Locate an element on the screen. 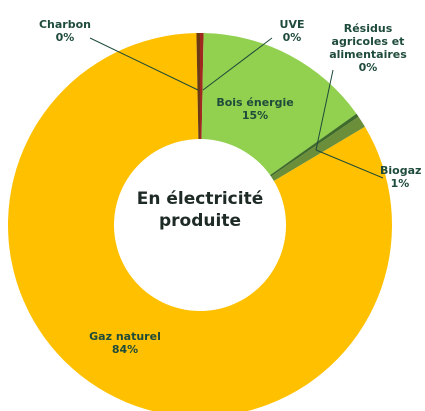 This screenshot has height=411, width=425. slice-value: 84% is located at coordinates (125, 349).